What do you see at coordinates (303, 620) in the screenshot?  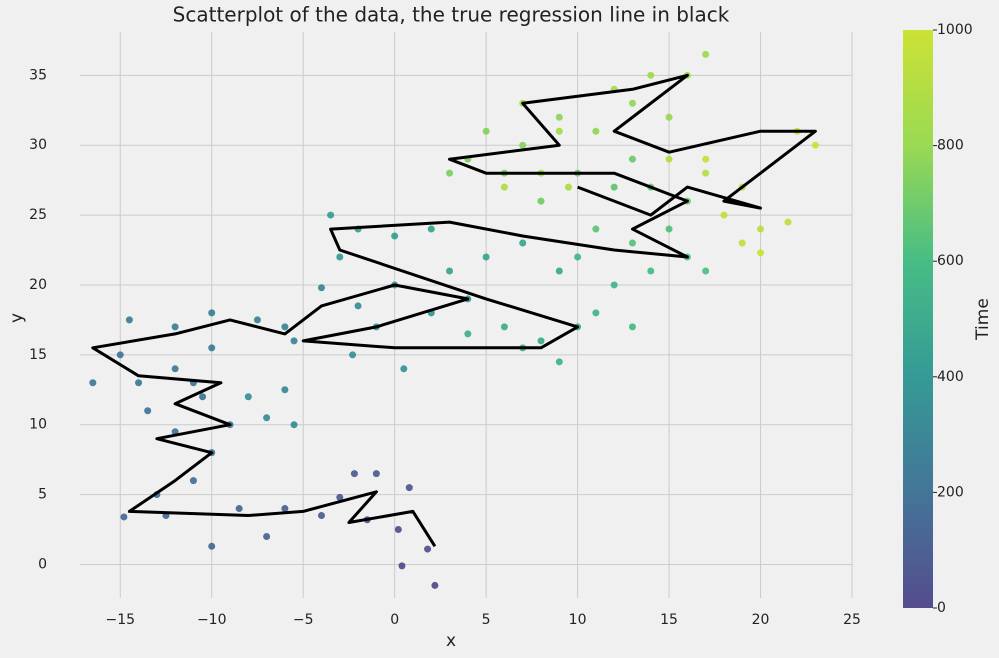 I see `x-tick-label: −5` at bounding box center [303, 620].